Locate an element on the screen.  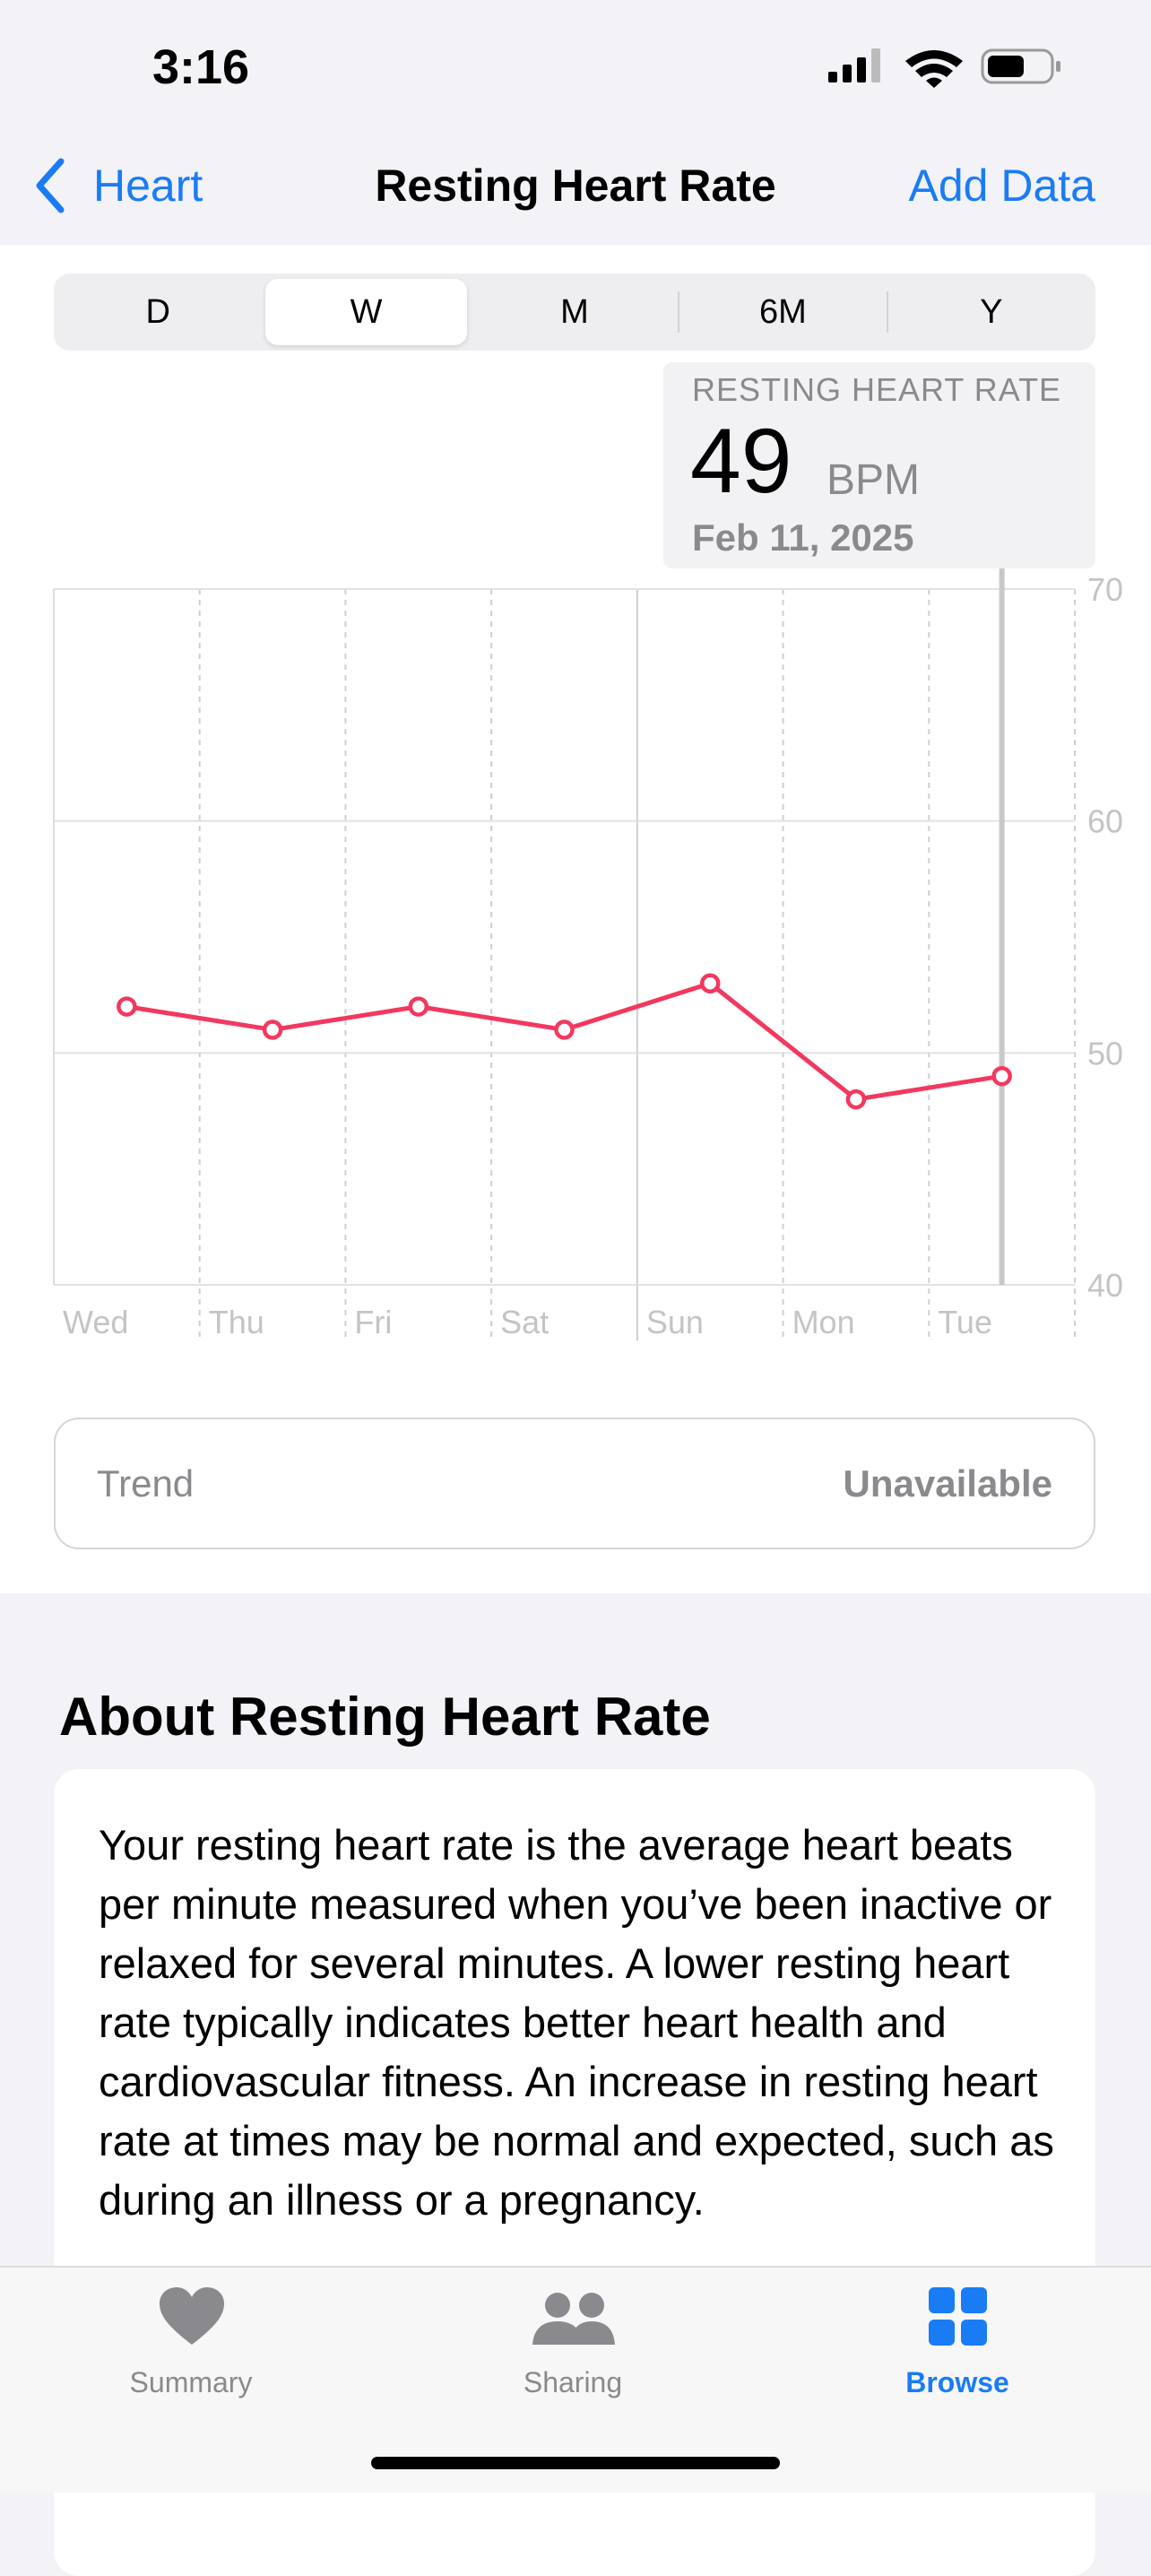
data-line is located at coordinates (564, 1041).